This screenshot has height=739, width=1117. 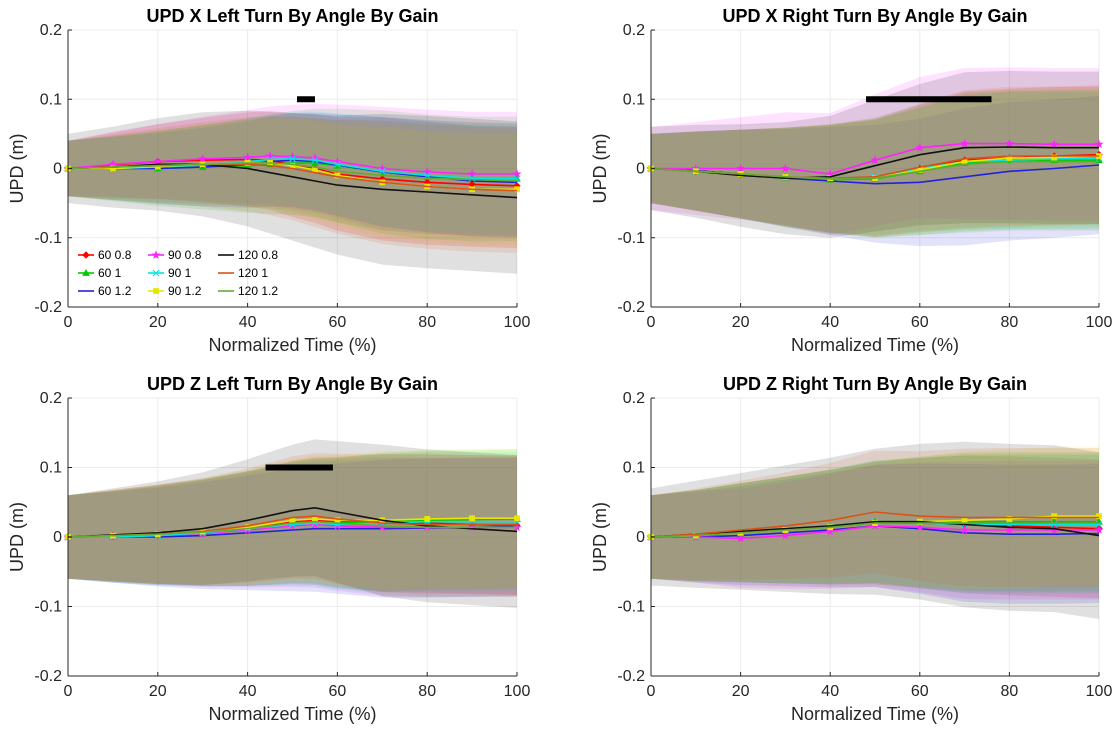 I want to click on legend-label: 120 1, so click(x=253, y=273).